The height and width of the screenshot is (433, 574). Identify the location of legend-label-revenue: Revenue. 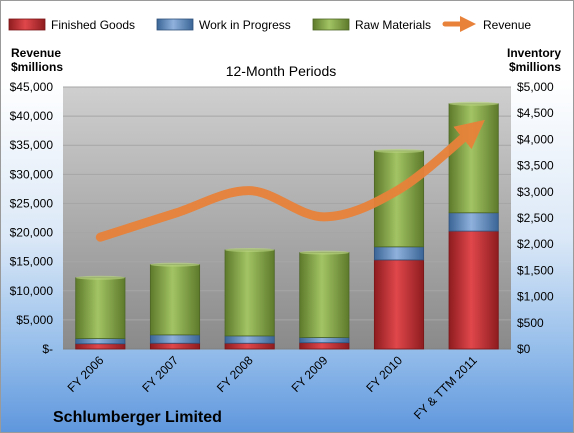
(507, 25).